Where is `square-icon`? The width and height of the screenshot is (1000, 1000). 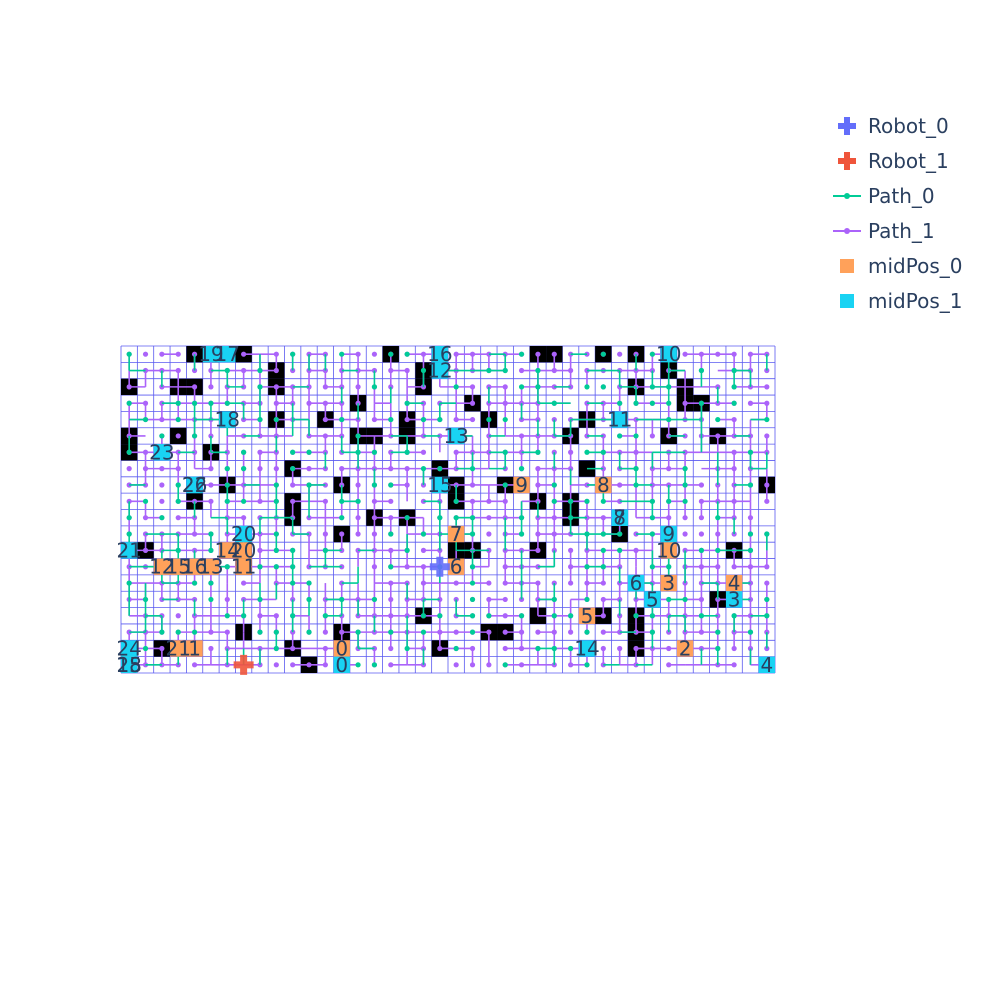
square-icon is located at coordinates (847, 266).